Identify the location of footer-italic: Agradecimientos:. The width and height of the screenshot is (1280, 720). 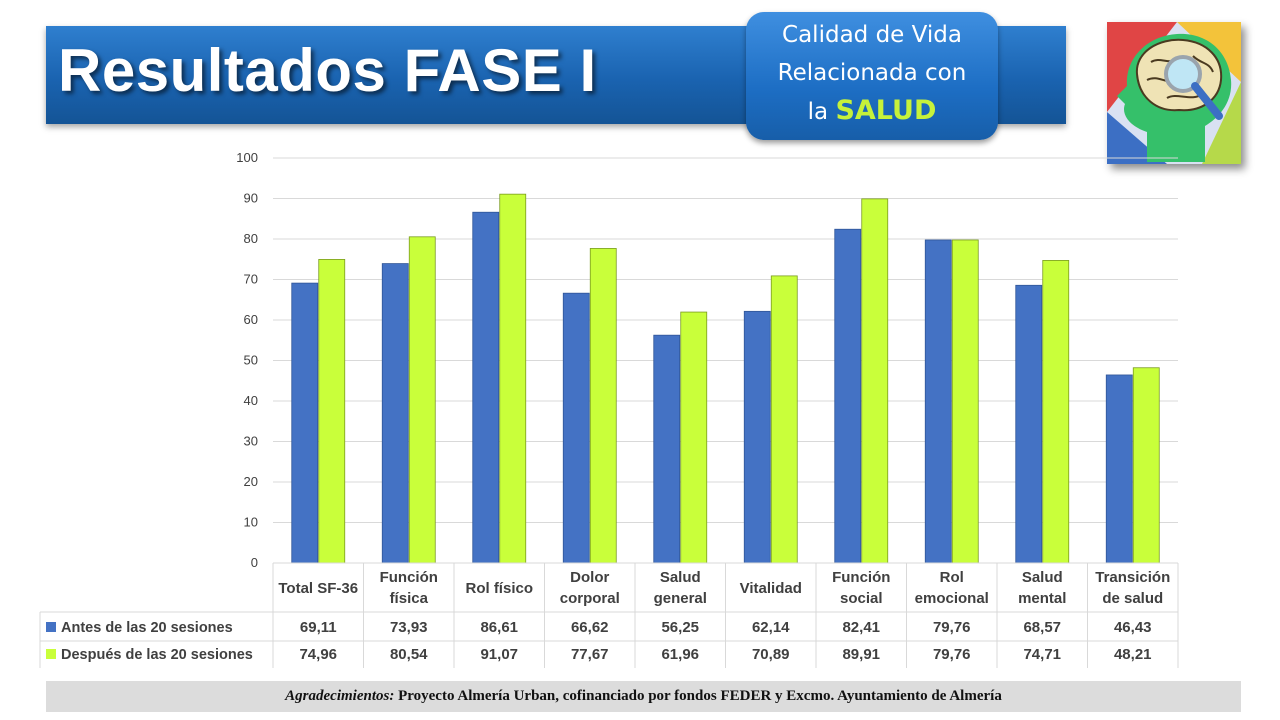
(340, 696).